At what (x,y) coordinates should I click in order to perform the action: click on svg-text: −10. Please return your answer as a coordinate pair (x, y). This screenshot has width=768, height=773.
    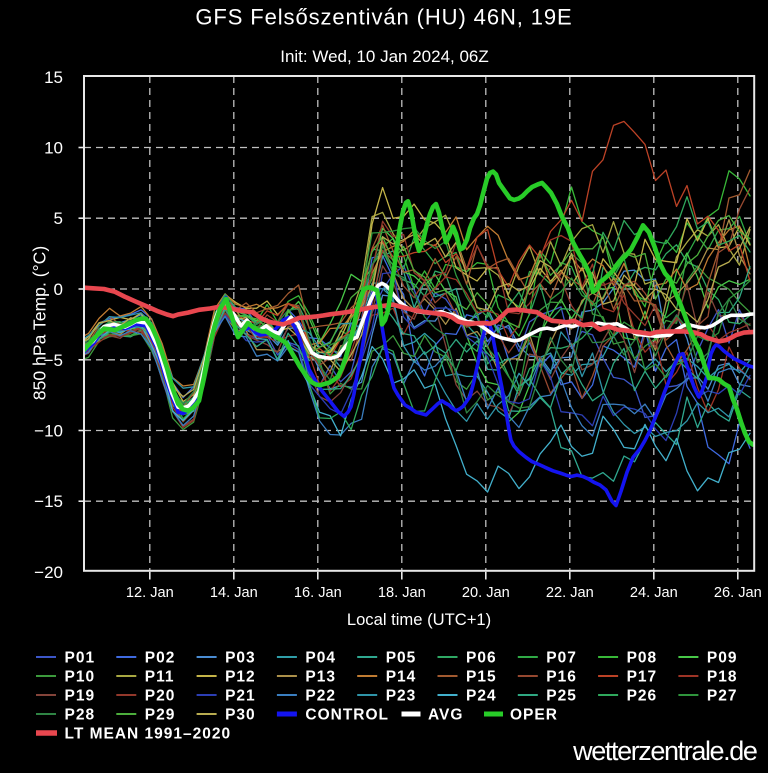
    Looking at the image, I should click on (48, 431).